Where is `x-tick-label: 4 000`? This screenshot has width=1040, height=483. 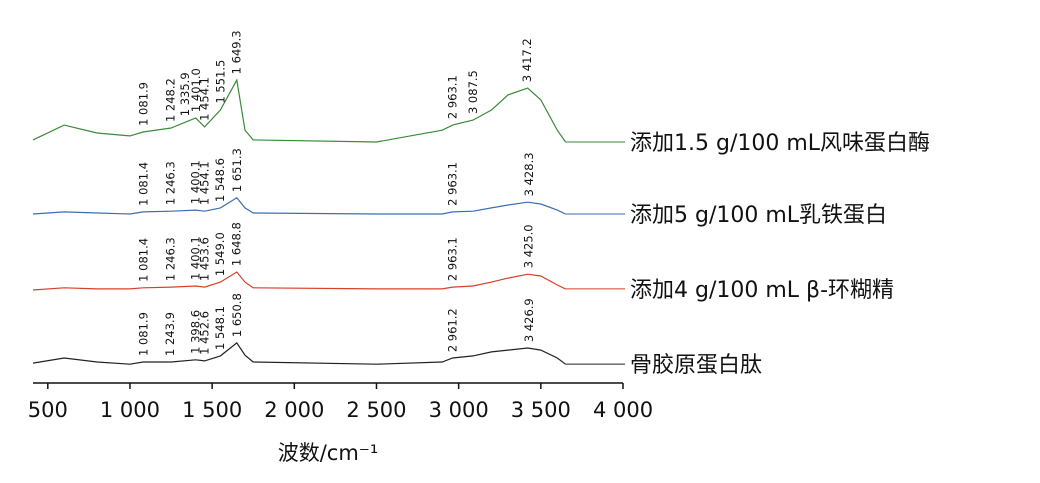 x-tick-label: 4 000 is located at coordinates (623, 410).